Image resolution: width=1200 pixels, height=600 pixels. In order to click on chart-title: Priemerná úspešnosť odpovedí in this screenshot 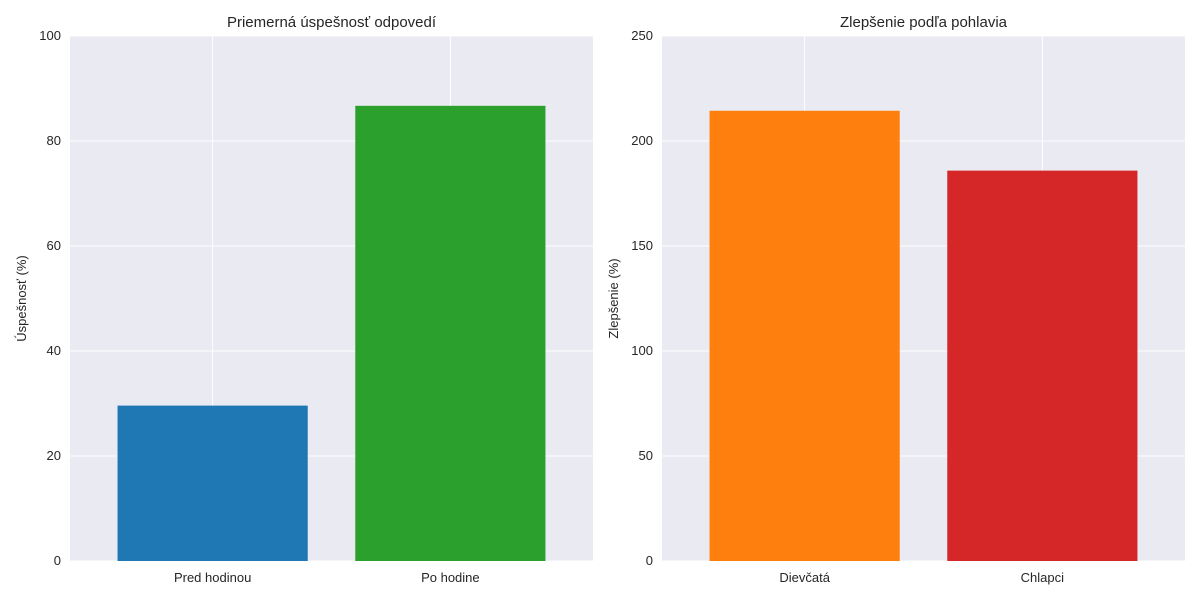, I will do `click(332, 22)`.